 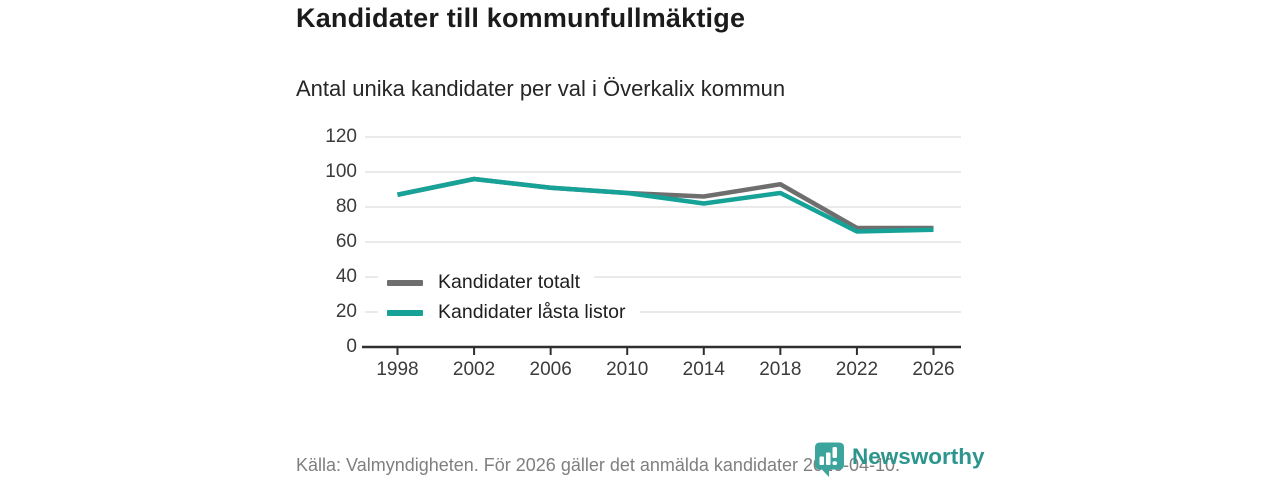 What do you see at coordinates (532, 312) in the screenshot?
I see `legend-label: Kandidater låsta listor` at bounding box center [532, 312].